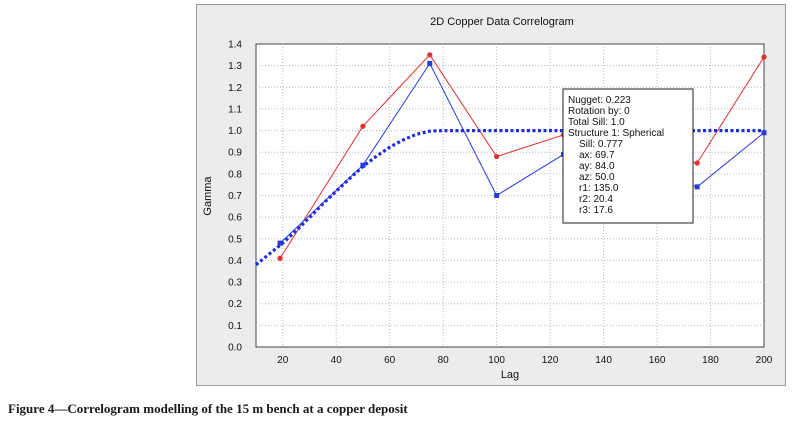  What do you see at coordinates (235, 153) in the screenshot?
I see `y-tick-label: 0.9` at bounding box center [235, 153].